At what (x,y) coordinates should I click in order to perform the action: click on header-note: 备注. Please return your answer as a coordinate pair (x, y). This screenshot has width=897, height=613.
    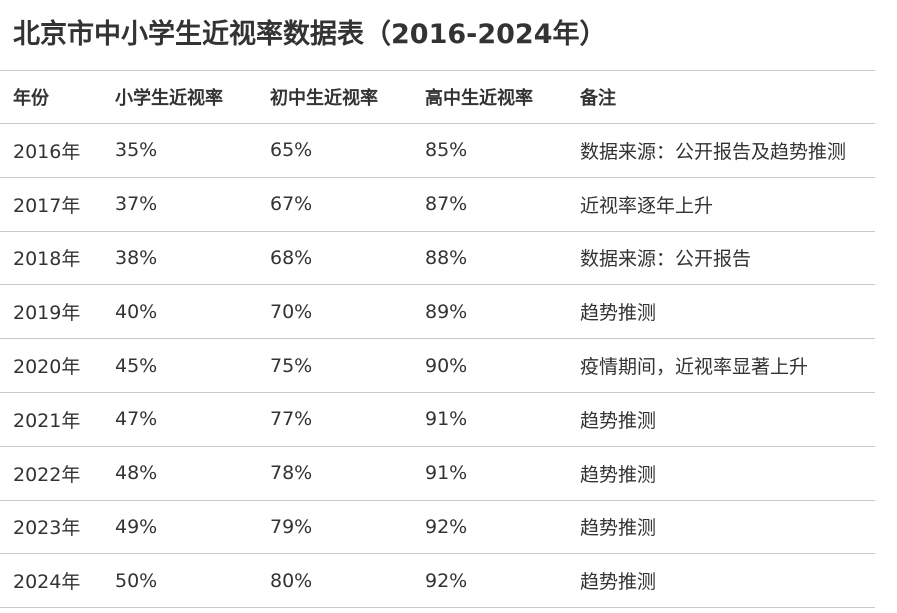
    Looking at the image, I should click on (721, 97).